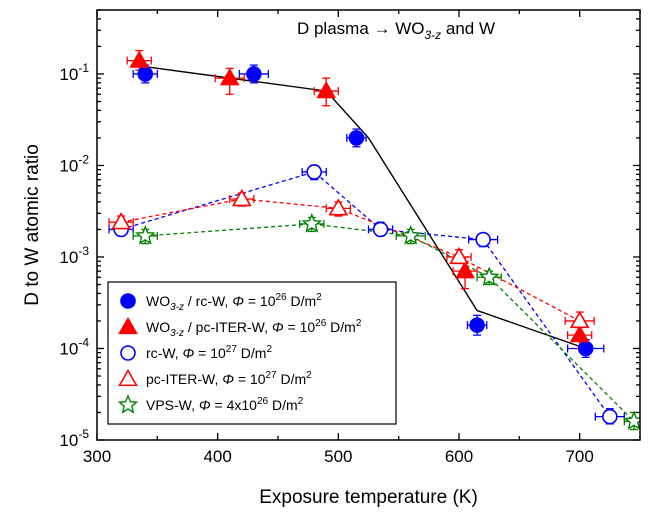 The image size is (652, 517). What do you see at coordinates (338, 456) in the screenshot?
I see `x-tick-label: 500` at bounding box center [338, 456].